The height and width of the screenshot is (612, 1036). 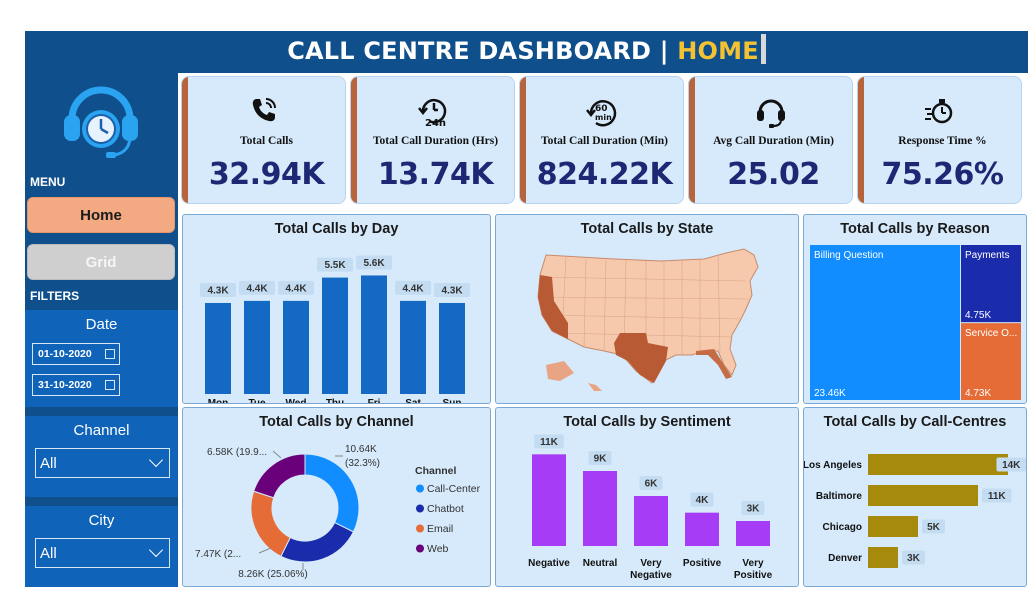 What do you see at coordinates (770, 113) in the screenshot?
I see `headset-icon` at bounding box center [770, 113].